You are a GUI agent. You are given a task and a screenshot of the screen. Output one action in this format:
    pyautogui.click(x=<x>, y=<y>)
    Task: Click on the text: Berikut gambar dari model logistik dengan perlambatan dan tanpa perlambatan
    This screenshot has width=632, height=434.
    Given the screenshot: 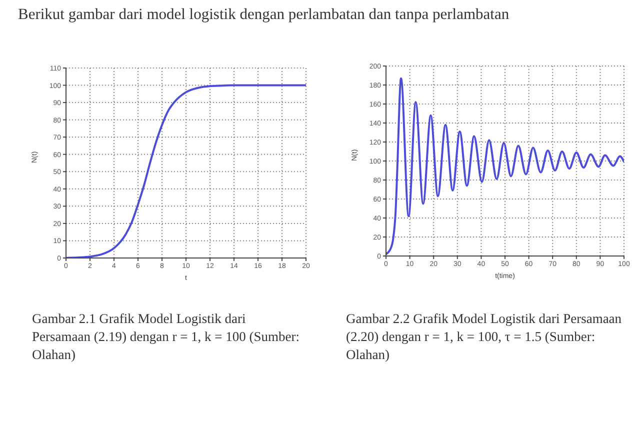 What is the action you would take?
    pyautogui.click(x=264, y=15)
    